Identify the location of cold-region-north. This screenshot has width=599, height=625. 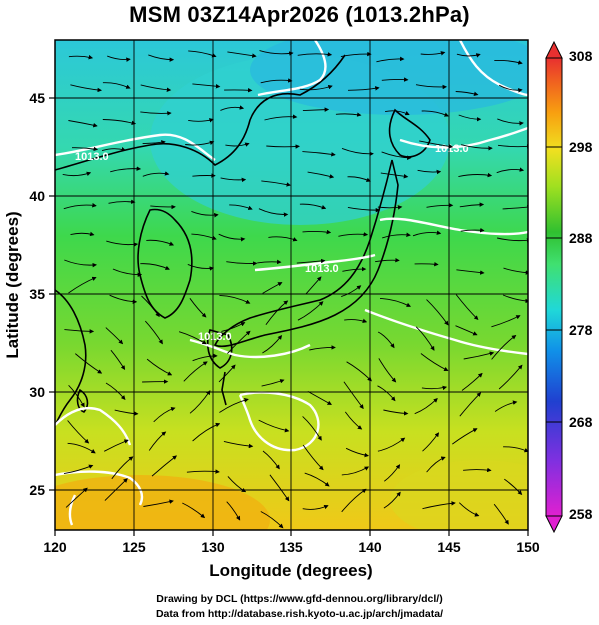
(389, 77).